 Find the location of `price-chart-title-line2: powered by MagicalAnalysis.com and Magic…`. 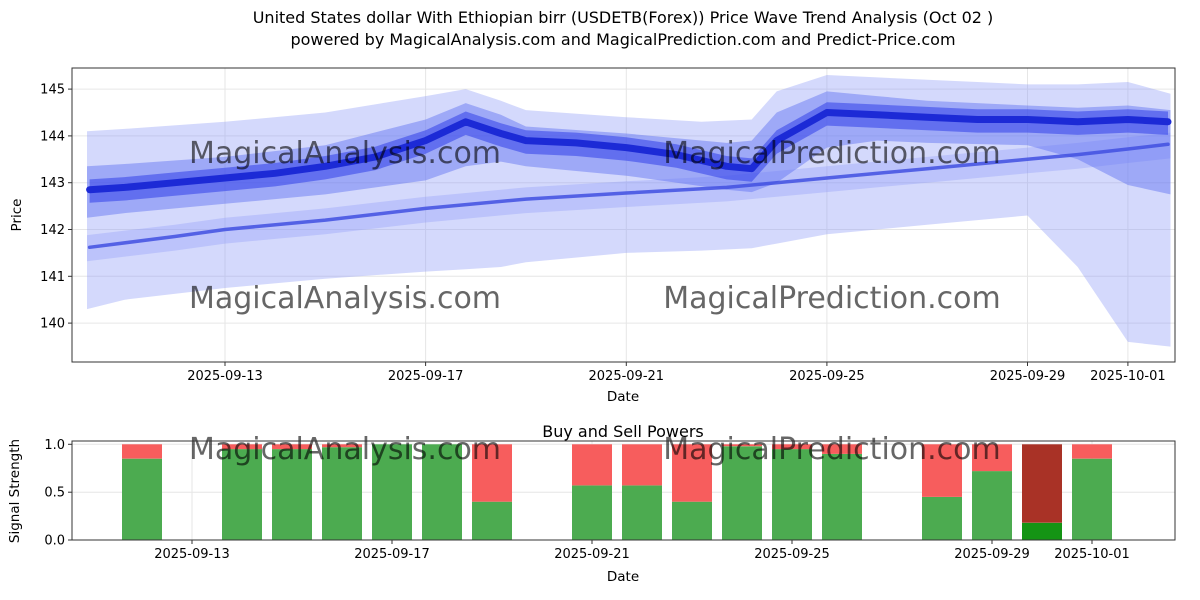

price-chart-title-line2: powered by MagicalAnalysis.com and Magic… is located at coordinates (622, 39).